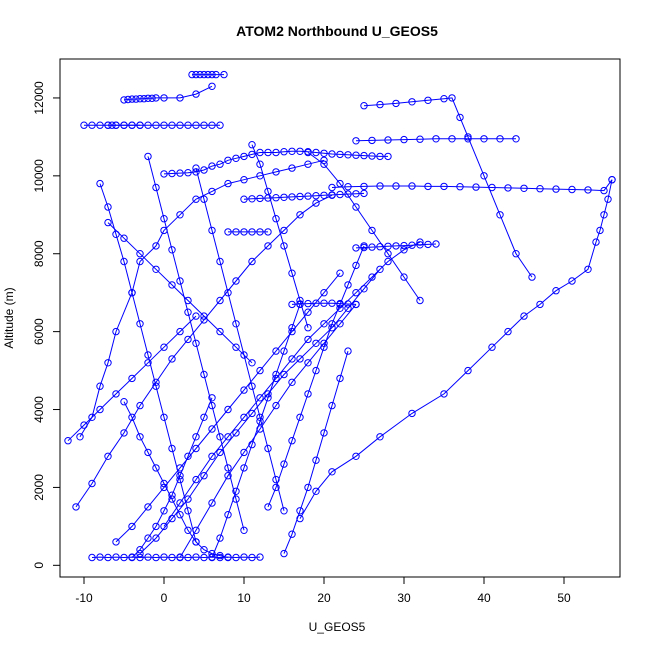 This screenshot has width=650, height=650. Describe the element at coordinates (39, 331) in the screenshot. I see `y-tick-label: 6000` at that location.